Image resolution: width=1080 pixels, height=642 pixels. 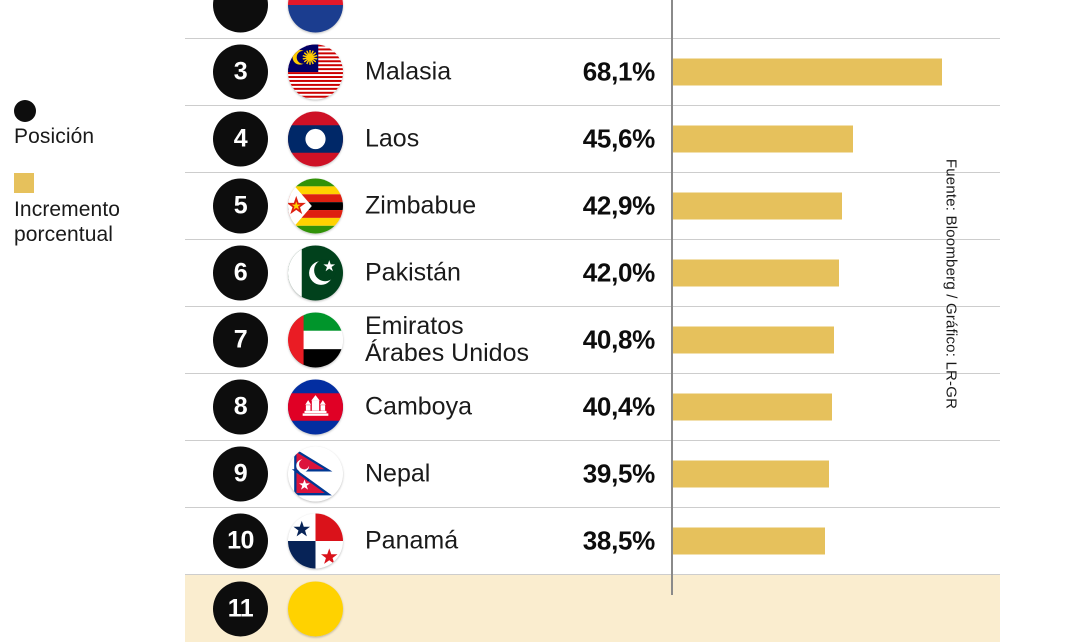 What do you see at coordinates (392, 138) in the screenshot?
I see `country-name: Laos` at bounding box center [392, 138].